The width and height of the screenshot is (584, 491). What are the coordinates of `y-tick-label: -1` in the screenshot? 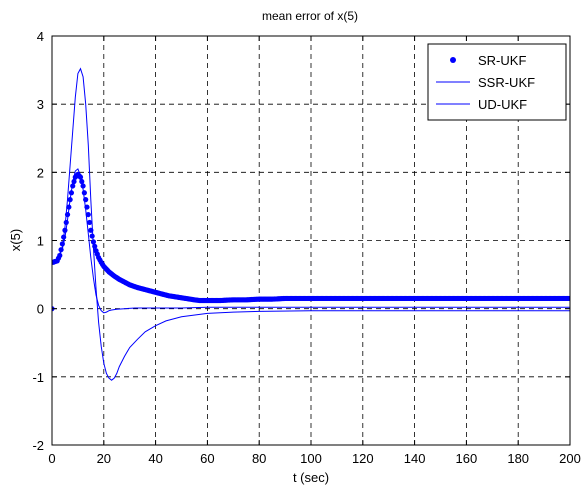 It's located at (38, 377).